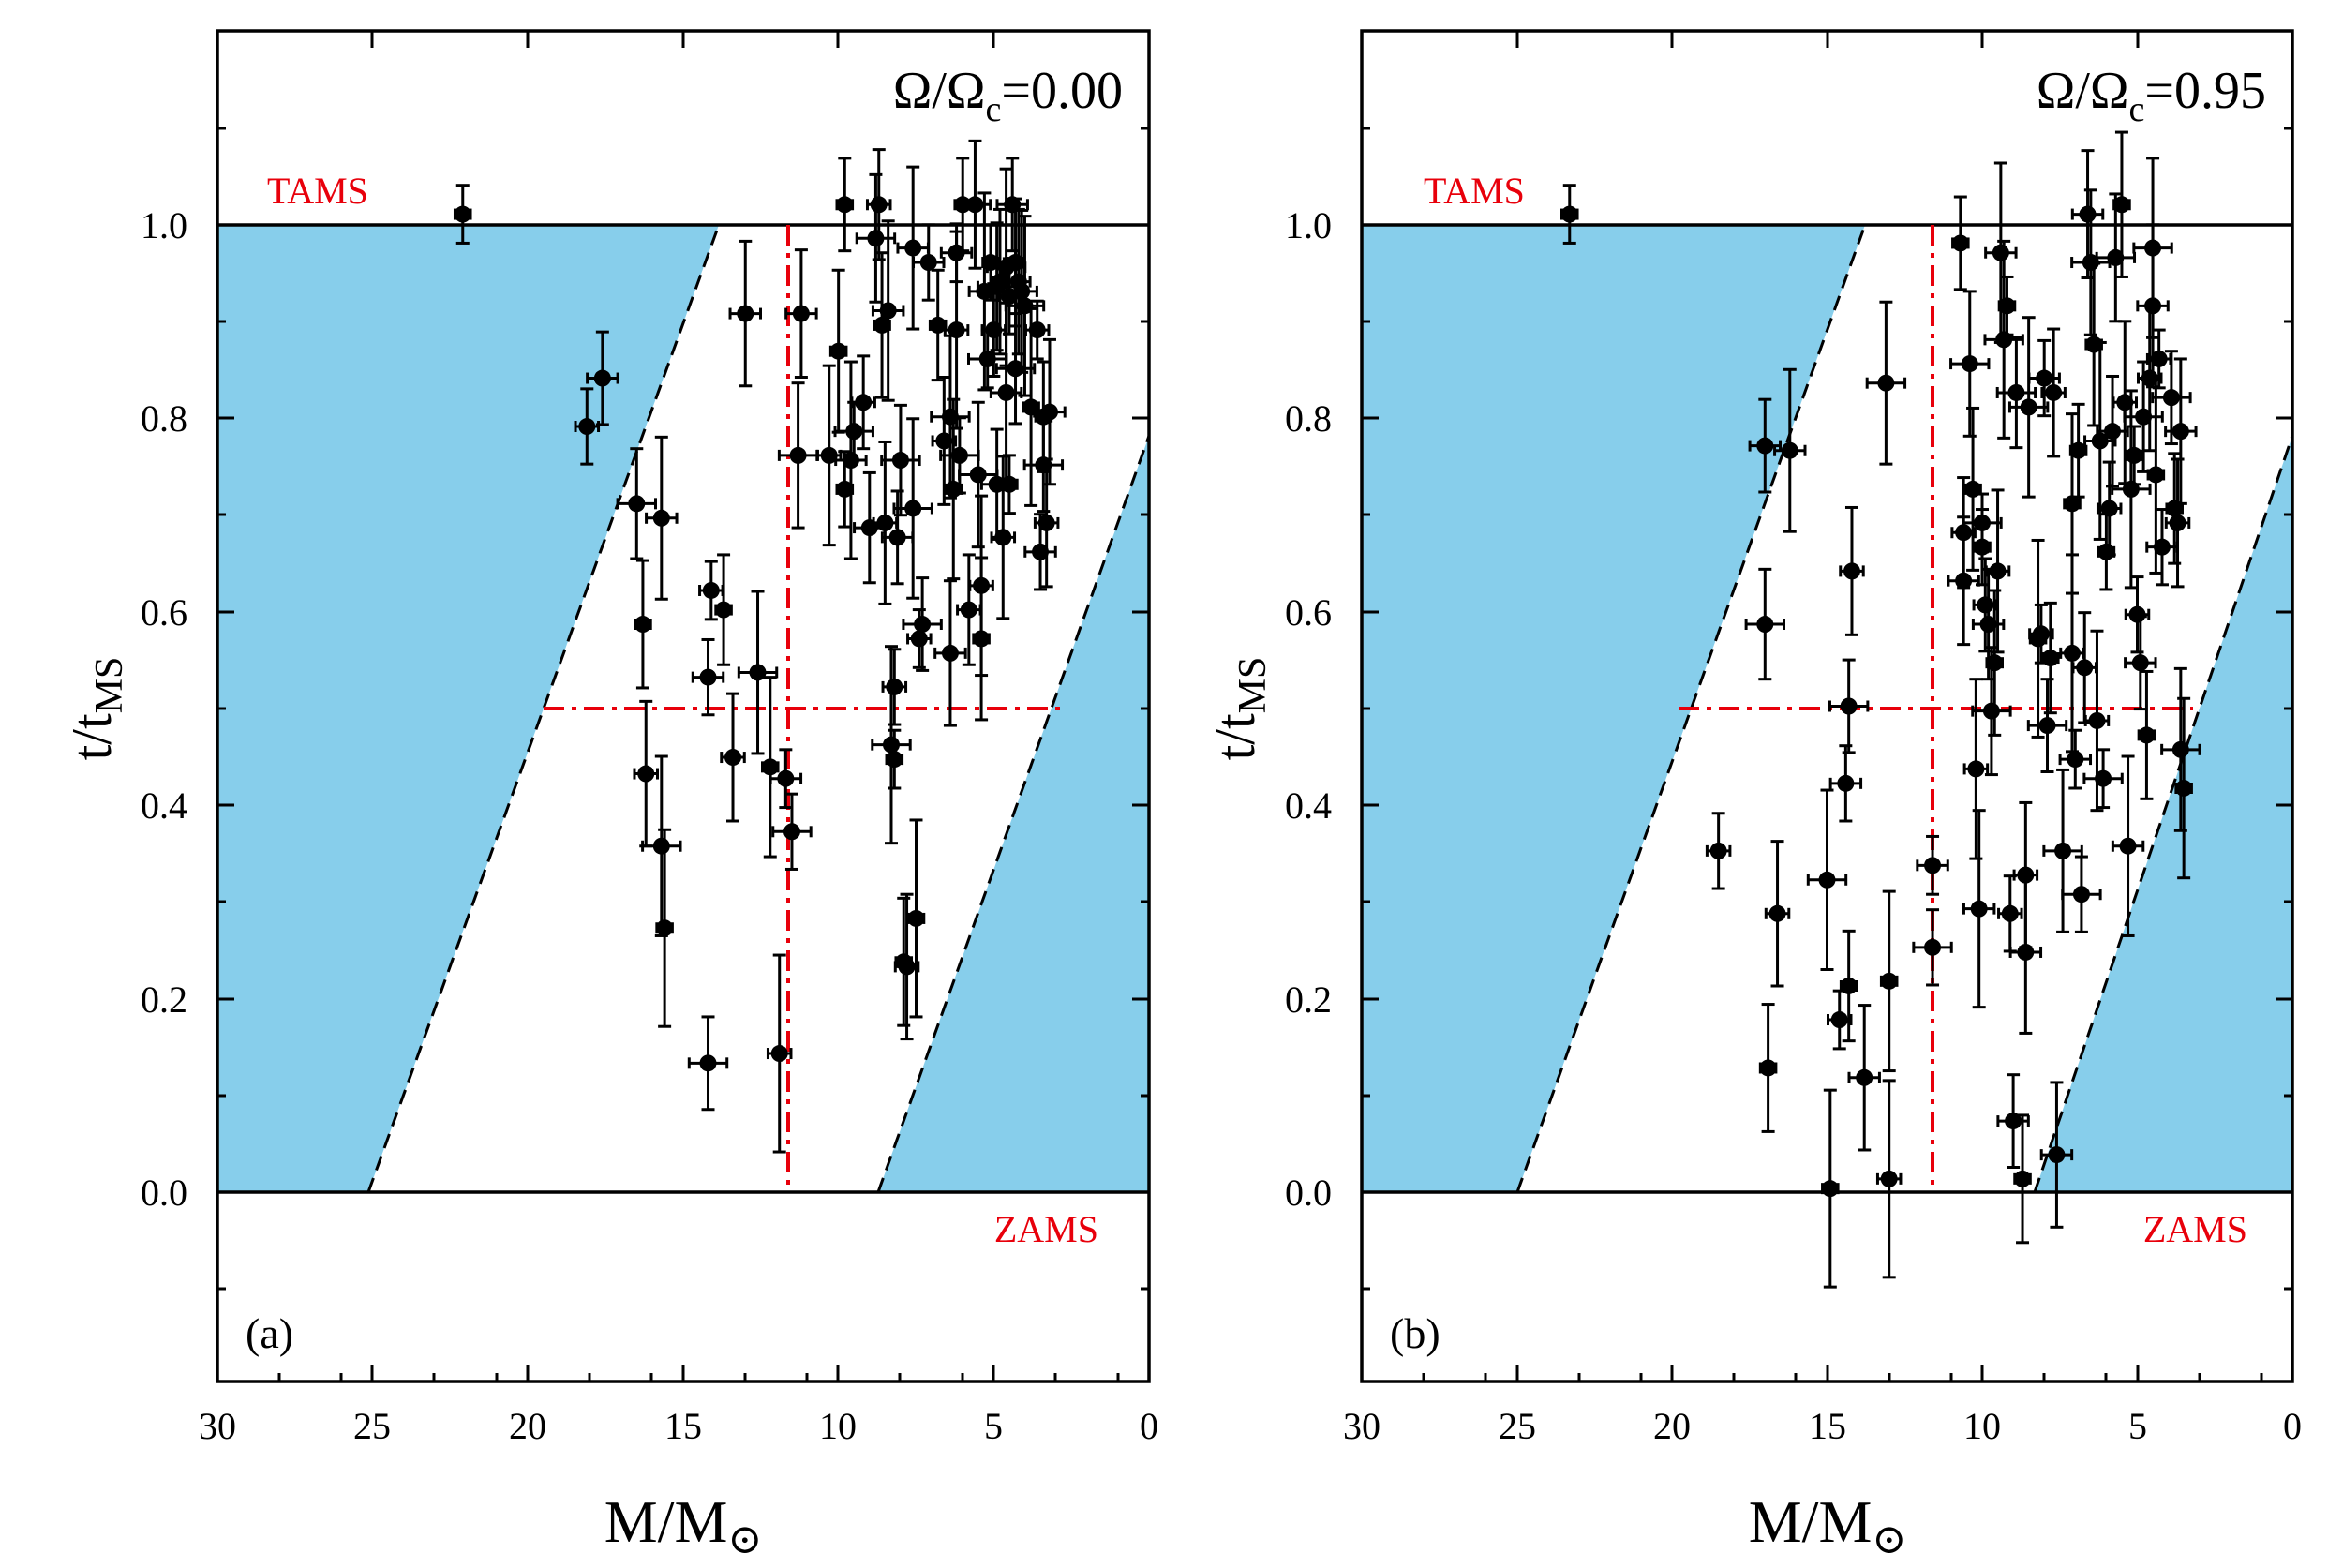 The width and height of the screenshot is (2328, 1568). Describe the element at coordinates (92, 736) in the screenshot. I see `y-axis-title-main: t/t` at that location.